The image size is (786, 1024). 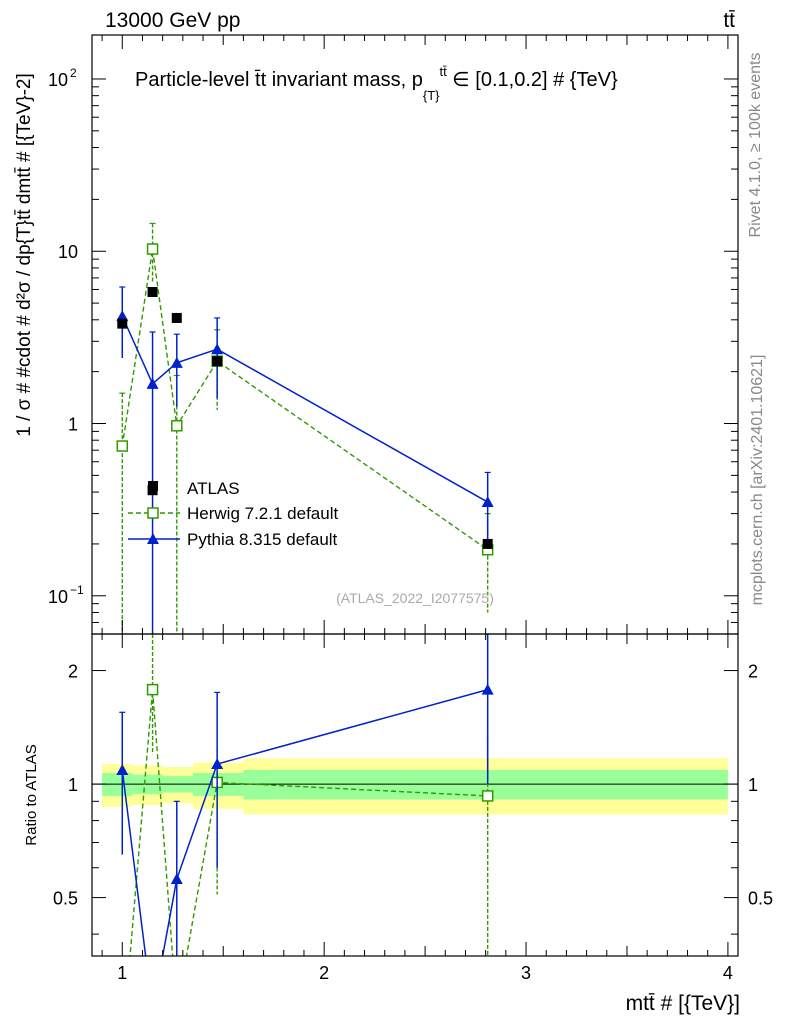 What do you see at coordinates (324, 973) in the screenshot?
I see `xtick-label: 2` at bounding box center [324, 973].